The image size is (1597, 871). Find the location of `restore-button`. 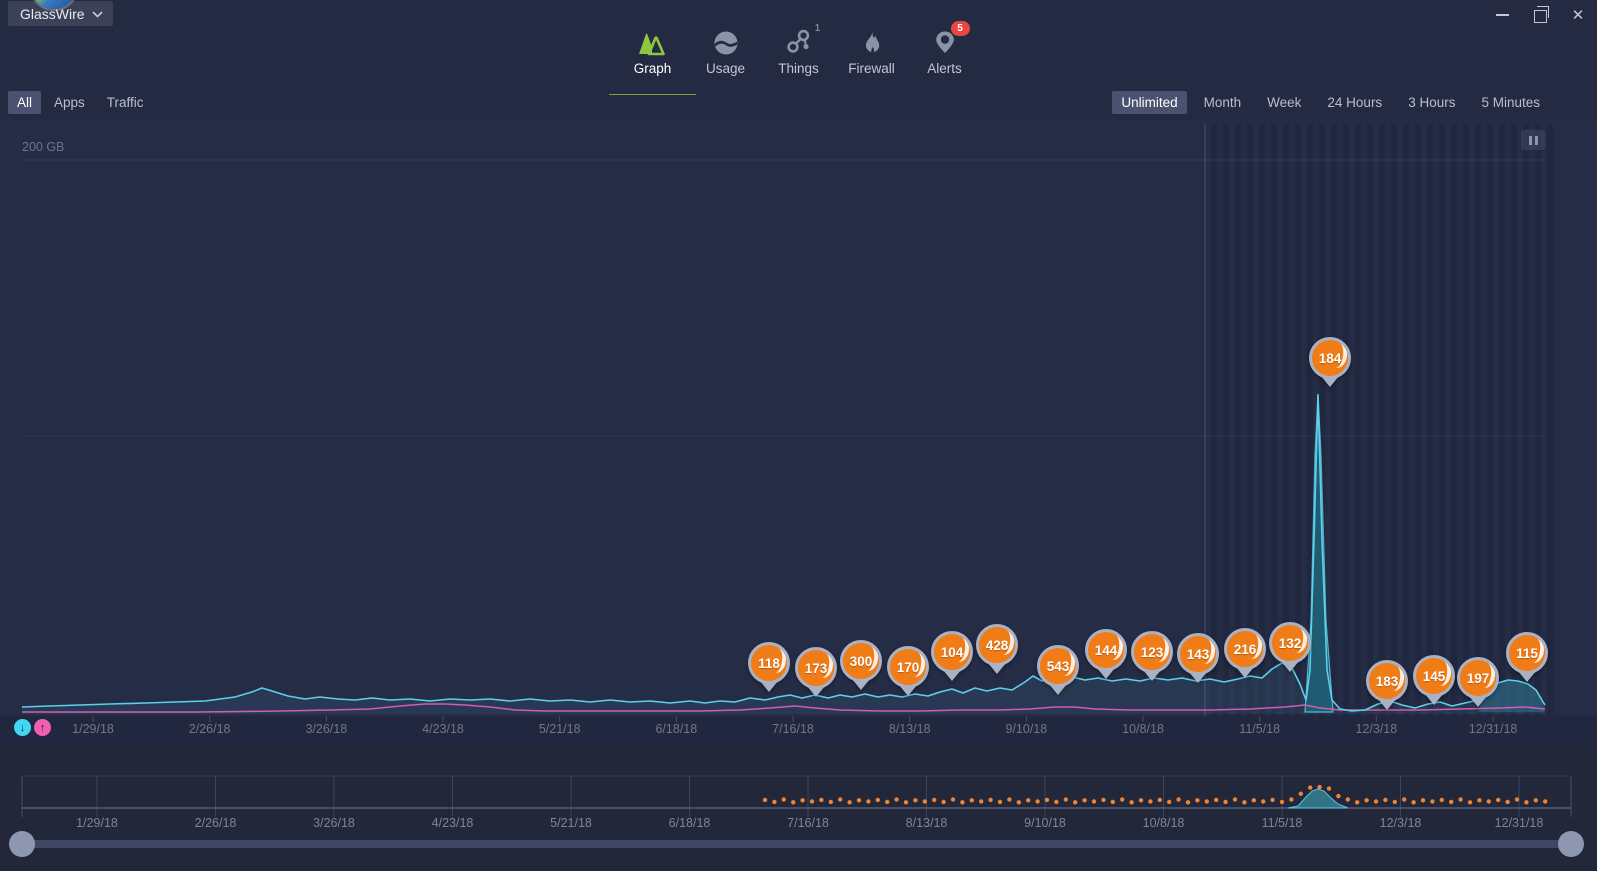

restore-button is located at coordinates (1540, 15).